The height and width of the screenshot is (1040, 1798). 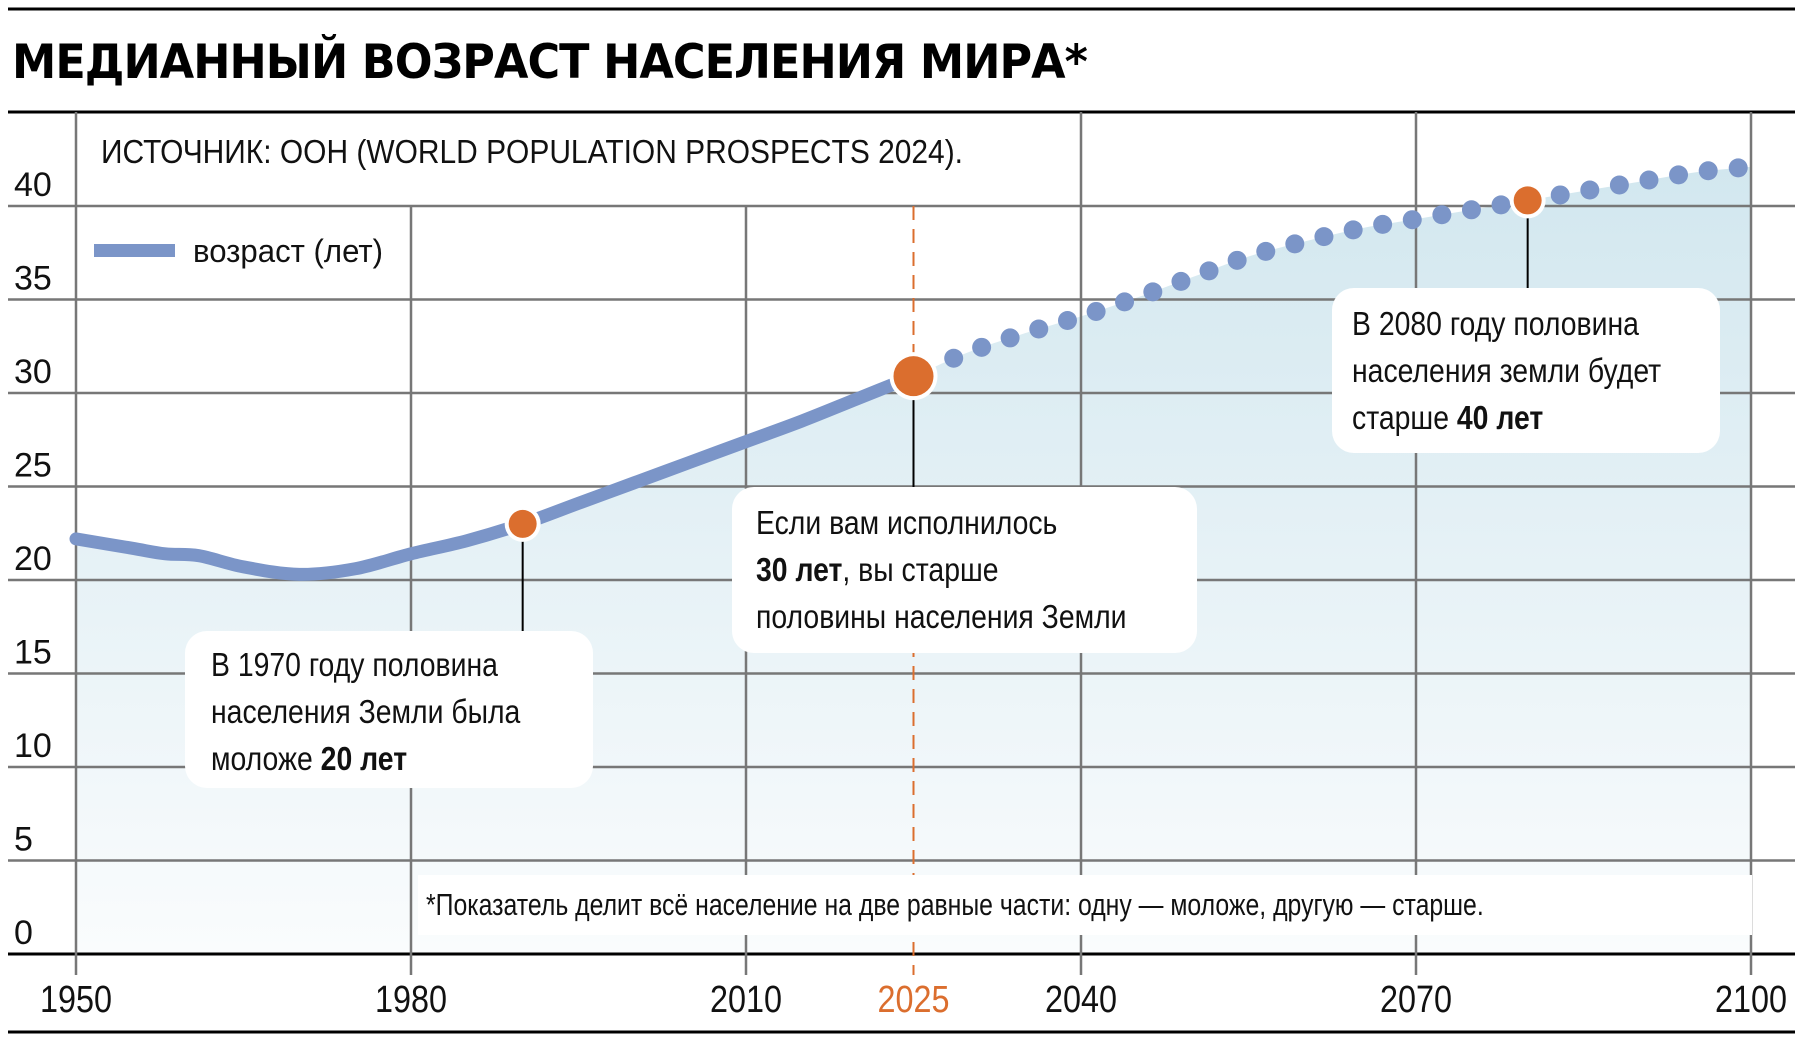 I want to click on x-tick-label: 2100, so click(x=1751, y=1000).